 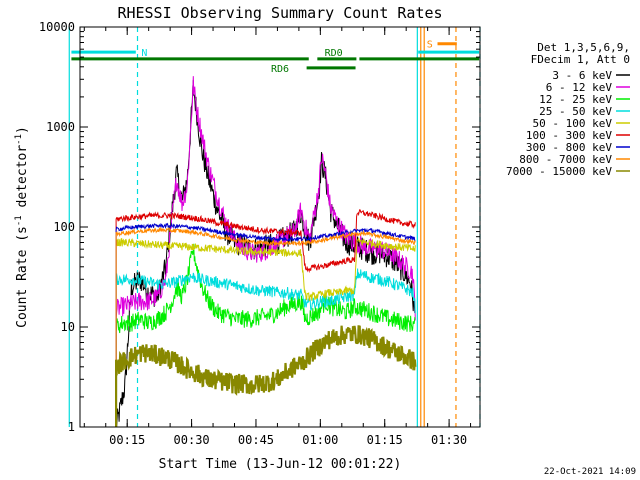 I want to click on y-axis-label-close: ), so click(x=22, y=130).